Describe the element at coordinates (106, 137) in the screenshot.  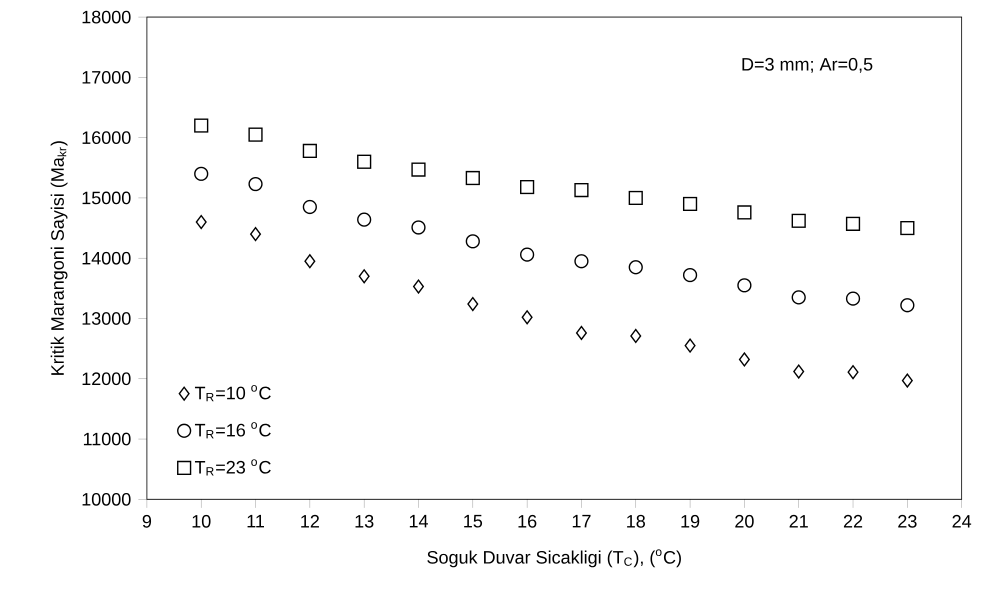
I see `y-tick-label: 16000` at that location.